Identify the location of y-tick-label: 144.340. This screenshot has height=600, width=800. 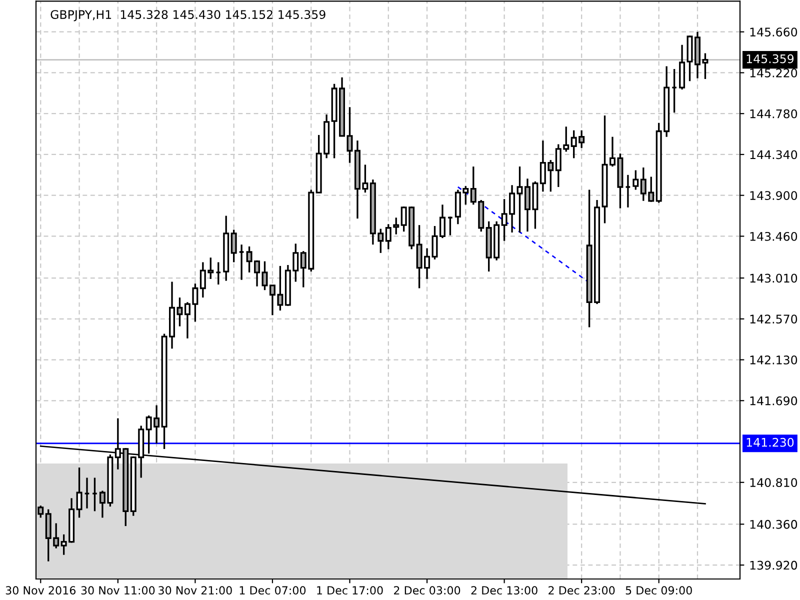
(774, 155).